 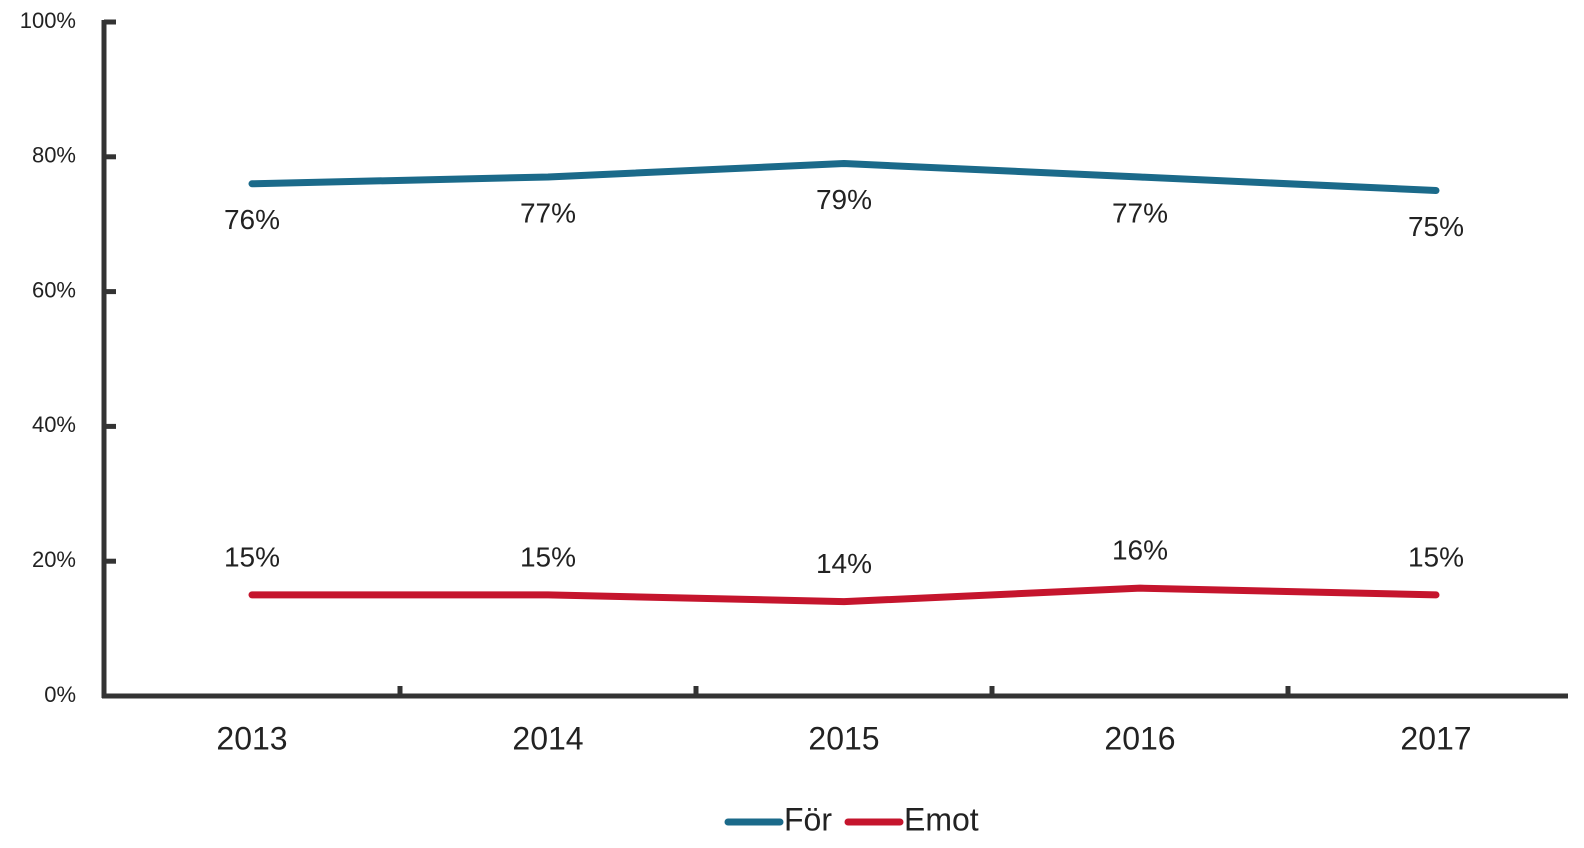 I want to click on x-tick-label: 2015, so click(x=843, y=738).